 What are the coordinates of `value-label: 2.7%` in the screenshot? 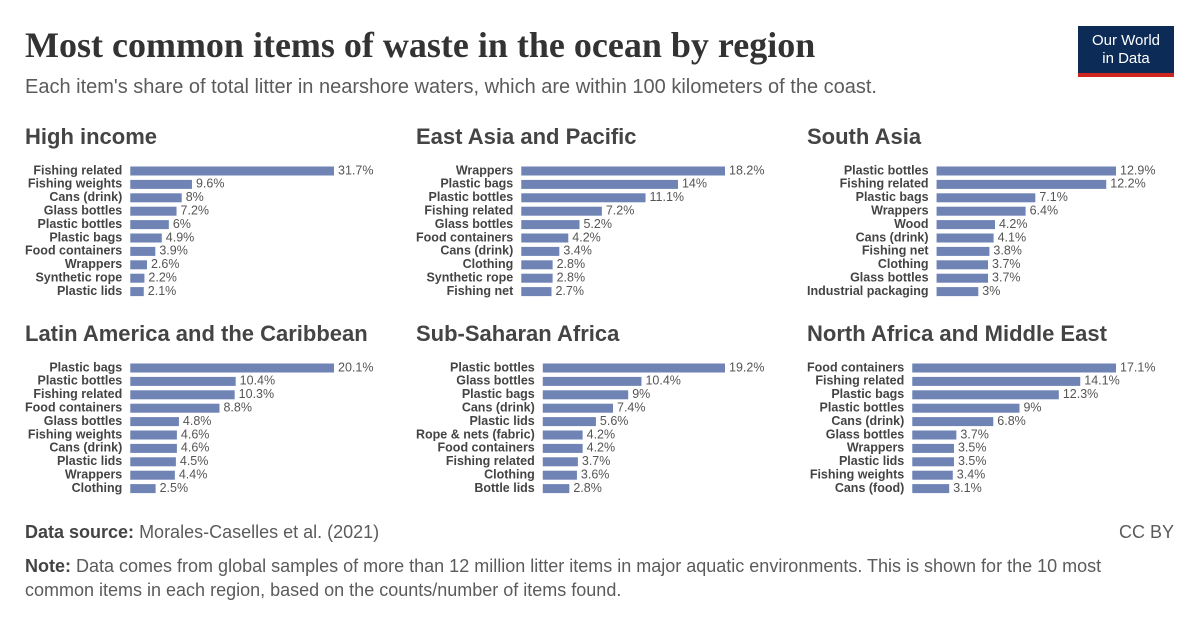 It's located at (569, 291).